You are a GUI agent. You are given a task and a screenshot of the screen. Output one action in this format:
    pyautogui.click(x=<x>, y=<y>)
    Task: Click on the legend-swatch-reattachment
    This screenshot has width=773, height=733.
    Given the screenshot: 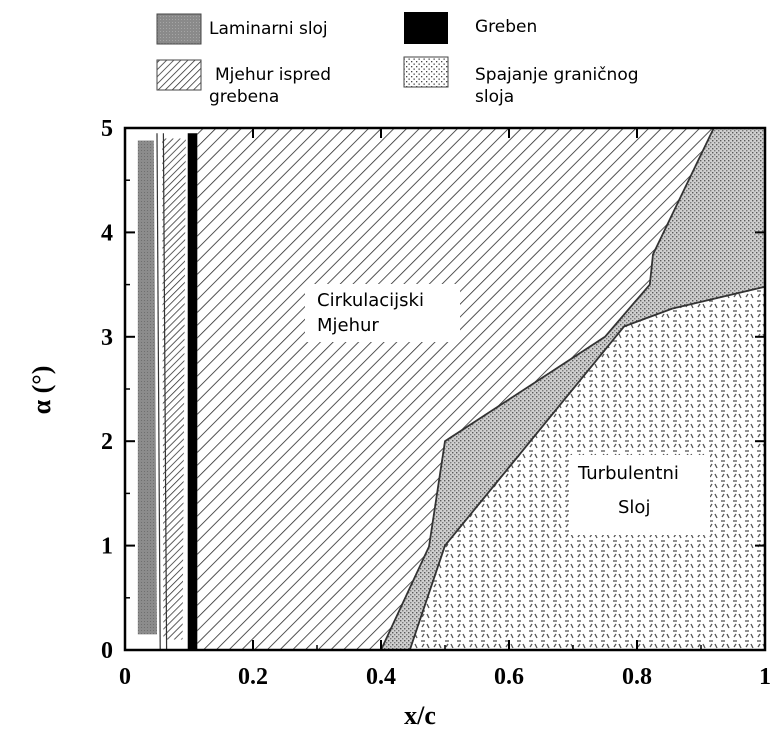 What is the action you would take?
    pyautogui.click(x=426, y=72)
    